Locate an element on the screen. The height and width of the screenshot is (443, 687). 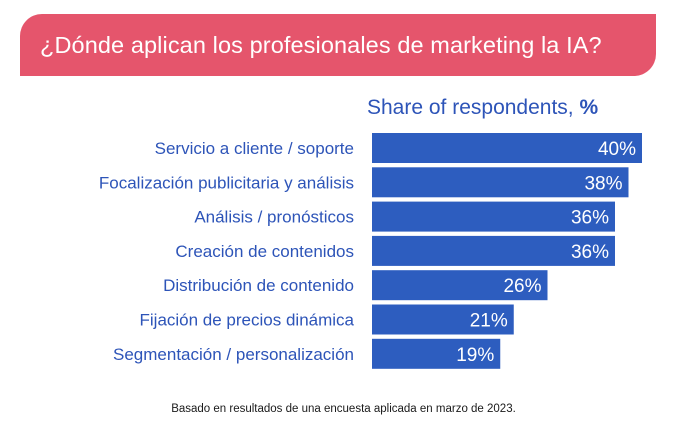
value-label-3: 36% is located at coordinates (590, 252).